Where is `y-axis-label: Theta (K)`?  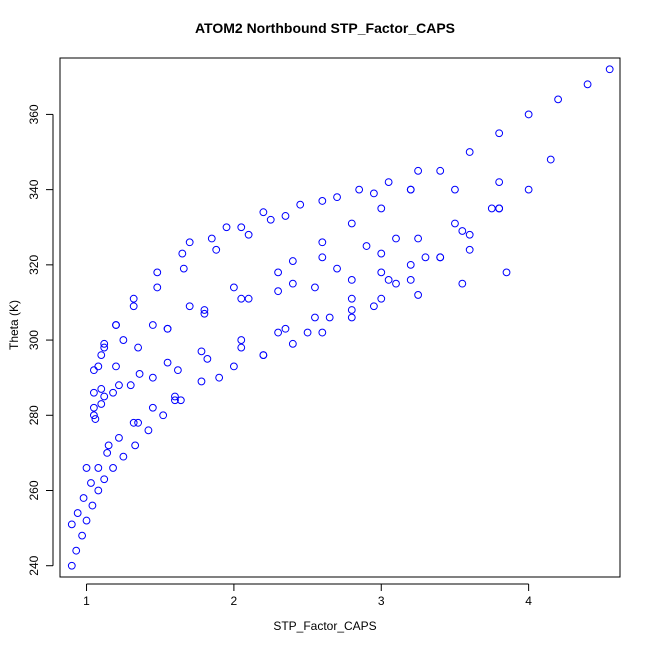 y-axis-label: Theta (K) is located at coordinates (14, 325).